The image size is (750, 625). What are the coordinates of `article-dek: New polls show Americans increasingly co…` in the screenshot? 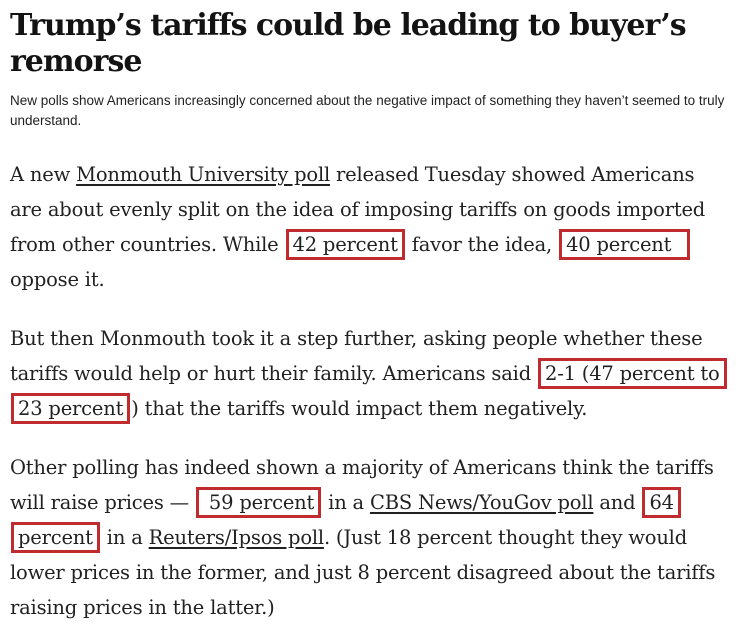 It's located at (367, 110).